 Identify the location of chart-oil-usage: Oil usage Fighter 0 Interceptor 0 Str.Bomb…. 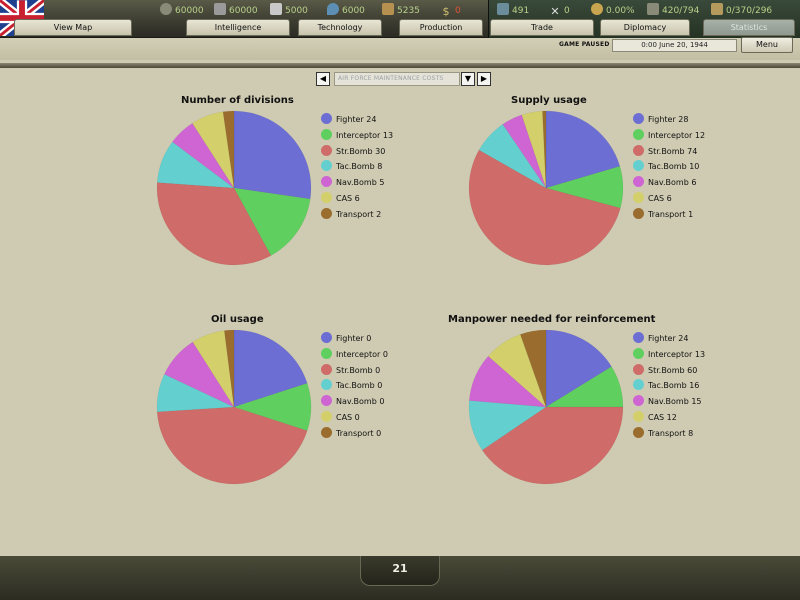
(315, 416).